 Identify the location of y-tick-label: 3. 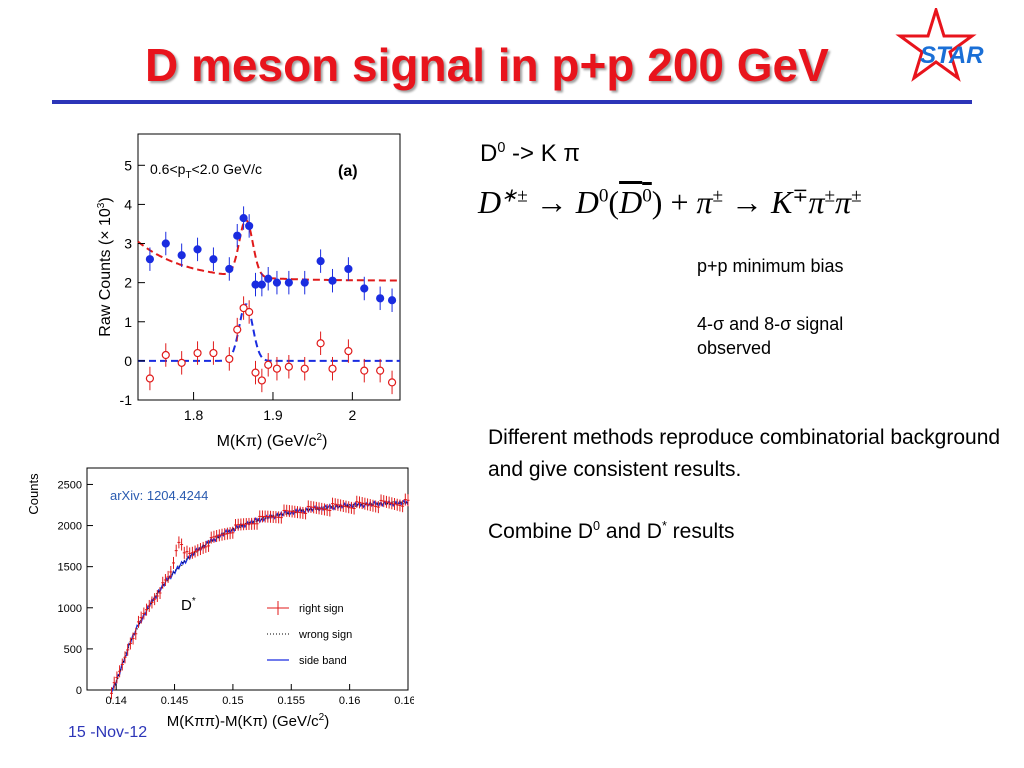
(128, 244).